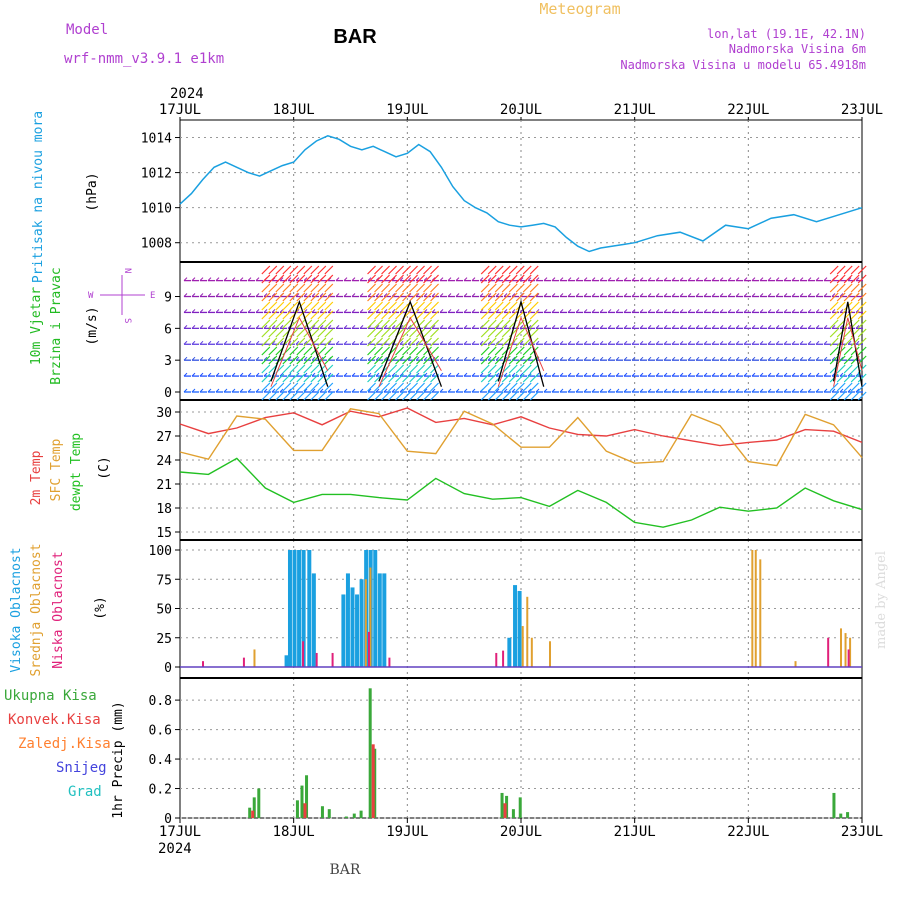 The width and height of the screenshot is (900, 900). What do you see at coordinates (100, 607) in the screenshot?
I see `cloud-unit: (%)` at bounding box center [100, 607].